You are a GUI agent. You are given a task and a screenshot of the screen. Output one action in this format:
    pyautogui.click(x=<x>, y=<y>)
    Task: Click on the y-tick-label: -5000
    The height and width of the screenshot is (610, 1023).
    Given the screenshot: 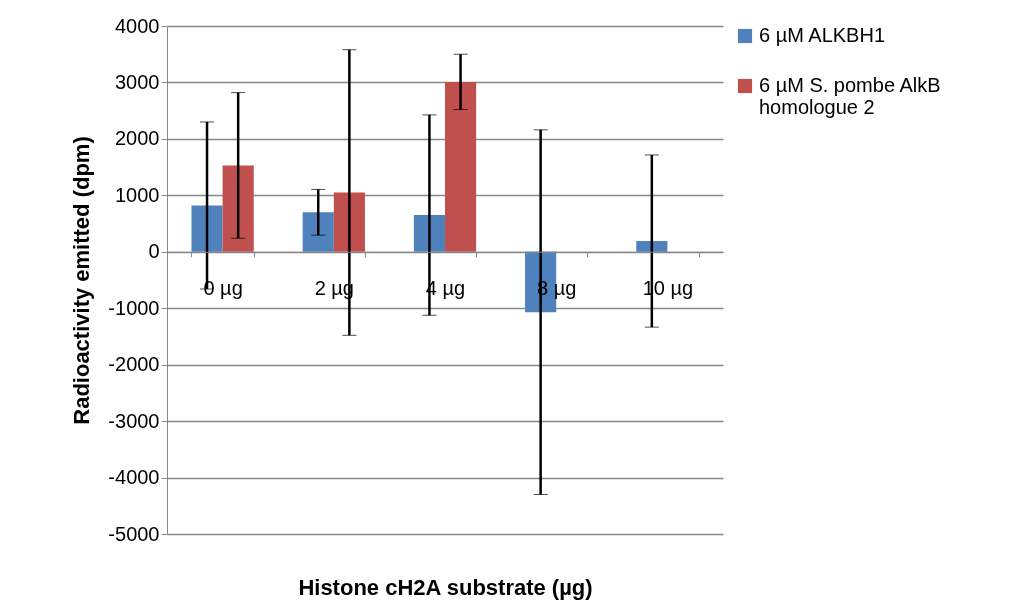 What is the action you would take?
    pyautogui.click(x=134, y=533)
    